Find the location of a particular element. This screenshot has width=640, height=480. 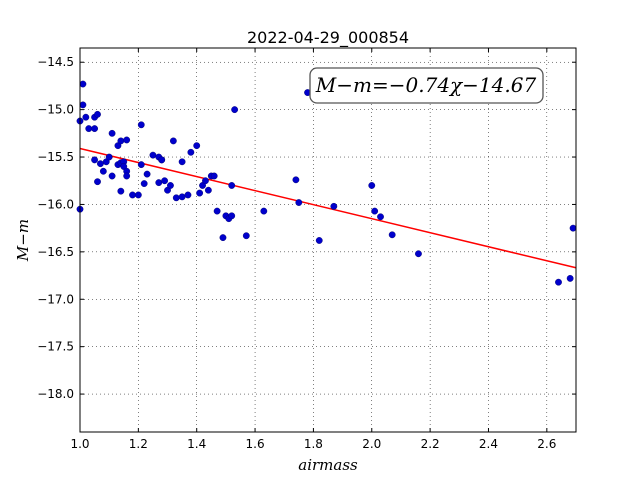

x-tick-label: 1.2 is located at coordinates (138, 444).